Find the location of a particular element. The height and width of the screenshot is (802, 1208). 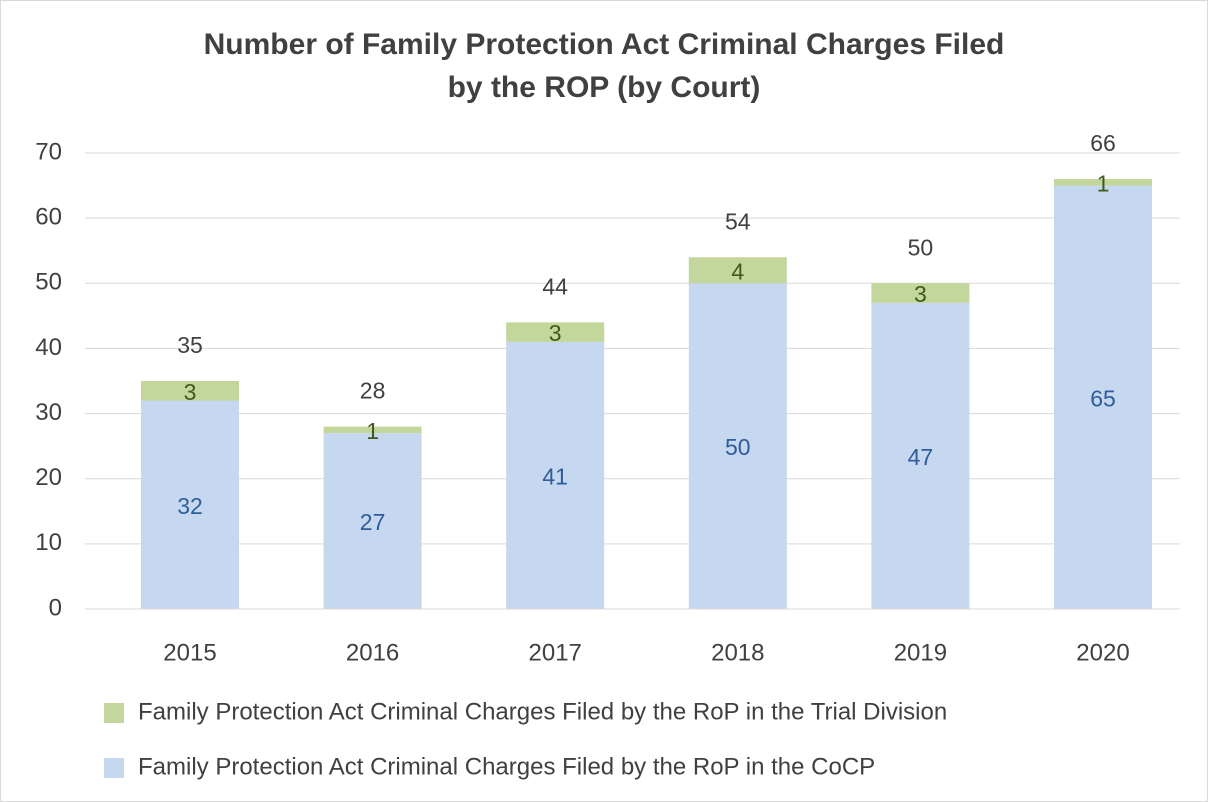

total-label: 54 is located at coordinates (738, 221).